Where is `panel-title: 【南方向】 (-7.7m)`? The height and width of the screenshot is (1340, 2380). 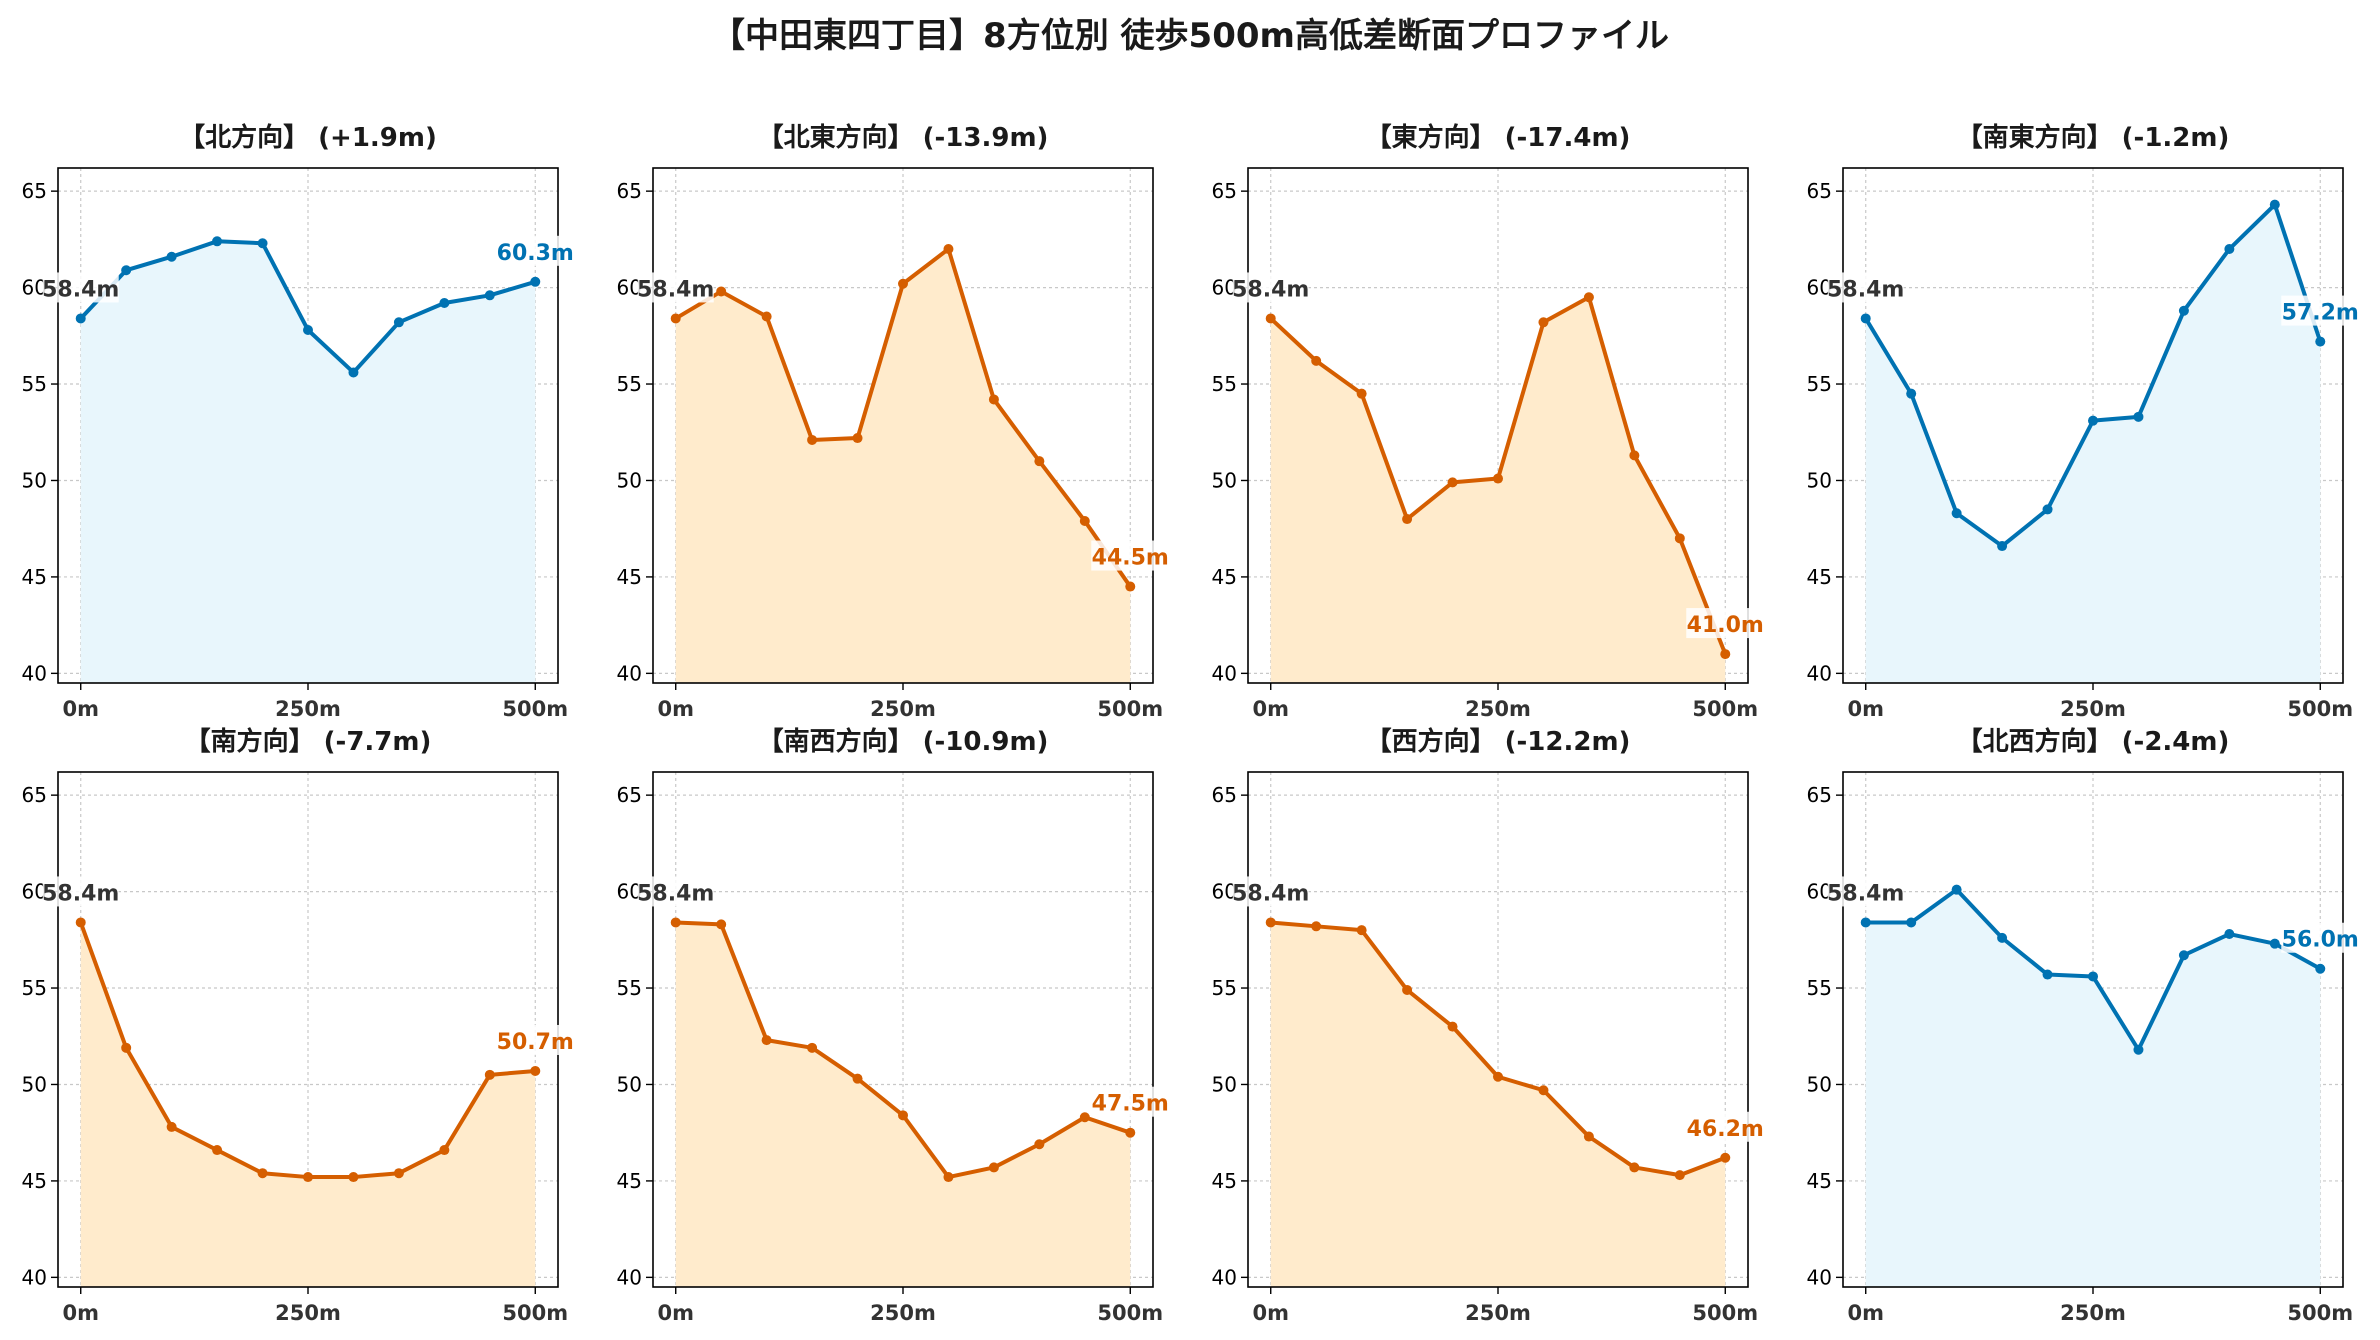 panel-title: 【南方向】 (-7.7m) is located at coordinates (308, 741).